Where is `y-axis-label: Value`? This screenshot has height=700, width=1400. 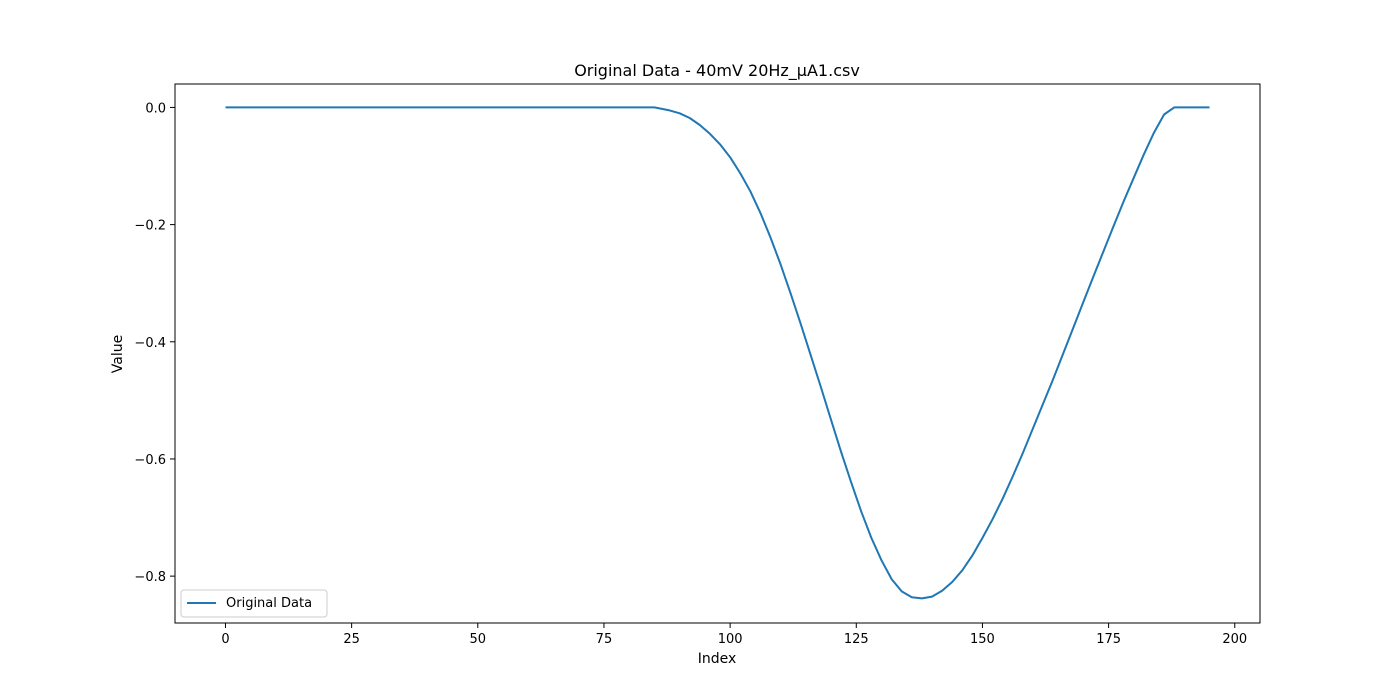 y-axis-label: Value is located at coordinates (118, 354).